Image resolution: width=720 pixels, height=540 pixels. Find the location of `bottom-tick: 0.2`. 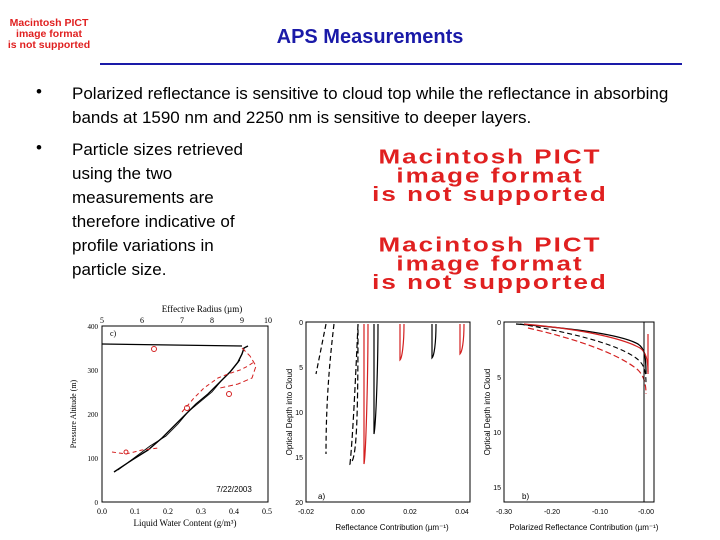

bottom-tick: 0.2 is located at coordinates (168, 511).